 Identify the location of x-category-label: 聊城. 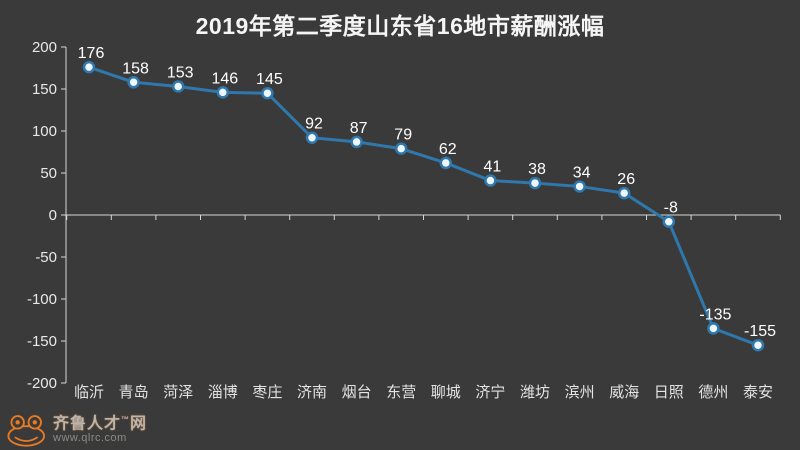
(446, 392).